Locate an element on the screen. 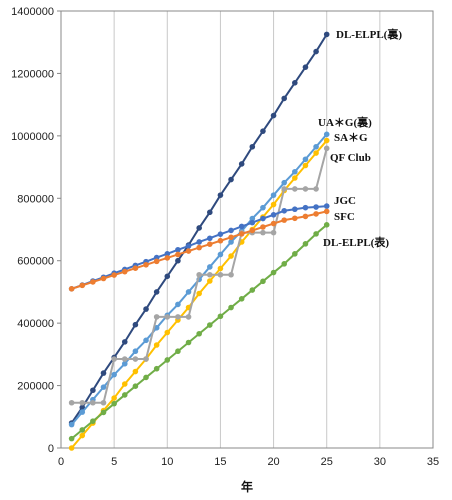 The height and width of the screenshot is (500, 452). series-label: DL-ELPL(裏) is located at coordinates (369, 34).